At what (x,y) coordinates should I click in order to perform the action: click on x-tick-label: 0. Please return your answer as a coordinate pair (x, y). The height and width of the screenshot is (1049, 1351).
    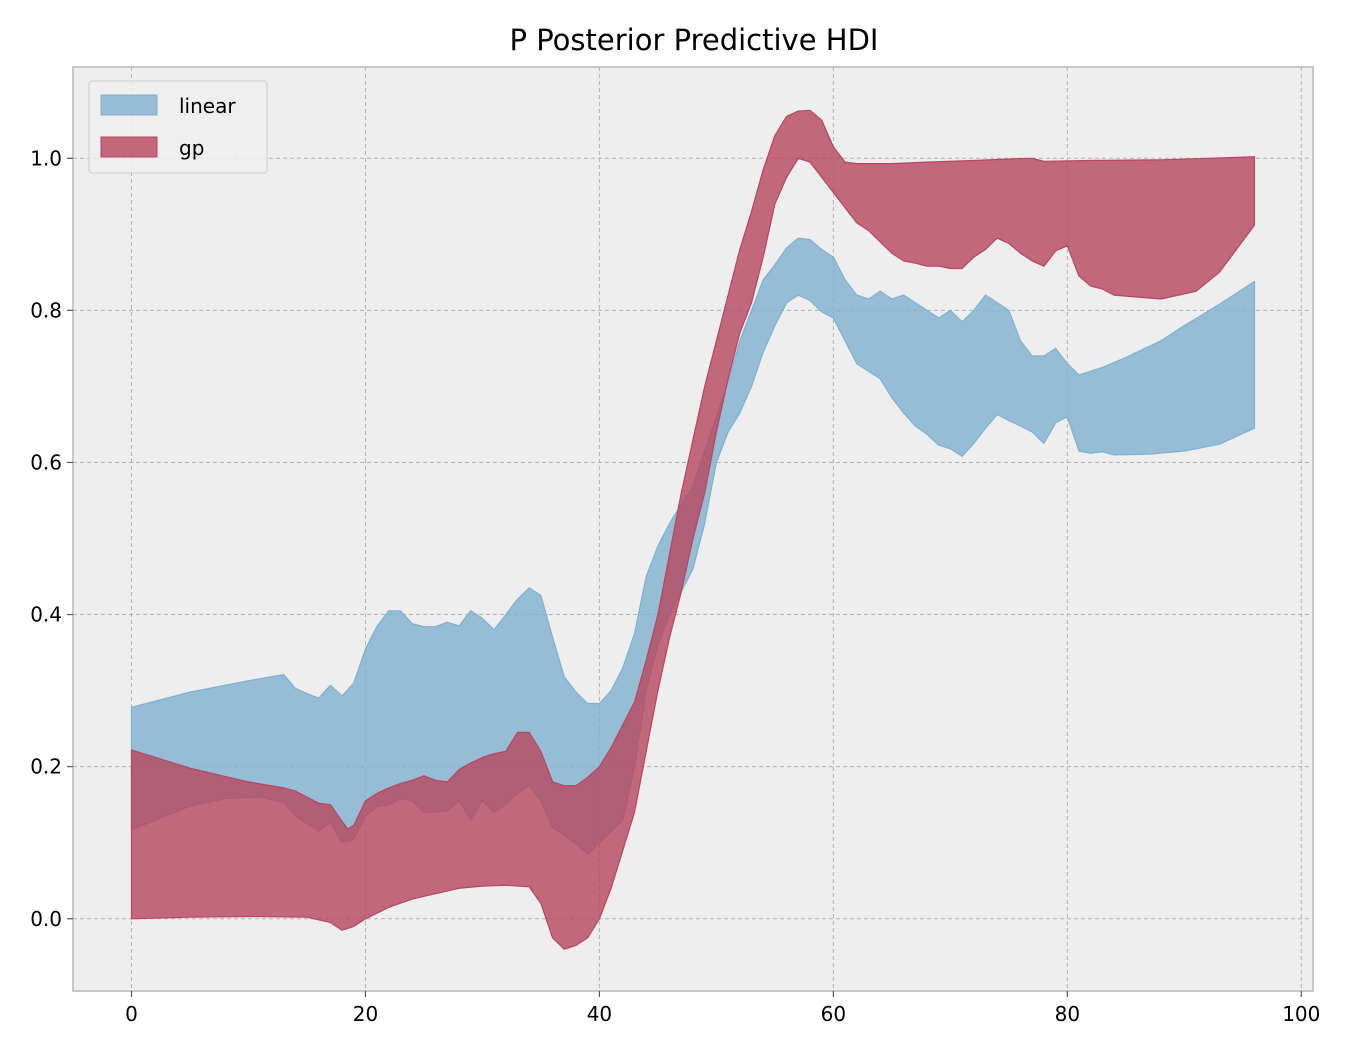
    Looking at the image, I should click on (131, 1014).